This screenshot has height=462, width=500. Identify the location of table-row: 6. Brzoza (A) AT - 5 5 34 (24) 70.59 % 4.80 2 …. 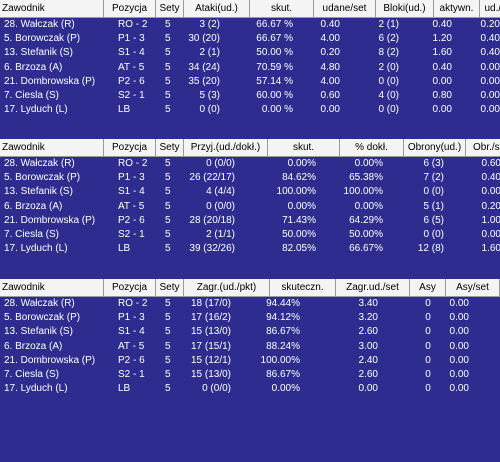
(250, 68).